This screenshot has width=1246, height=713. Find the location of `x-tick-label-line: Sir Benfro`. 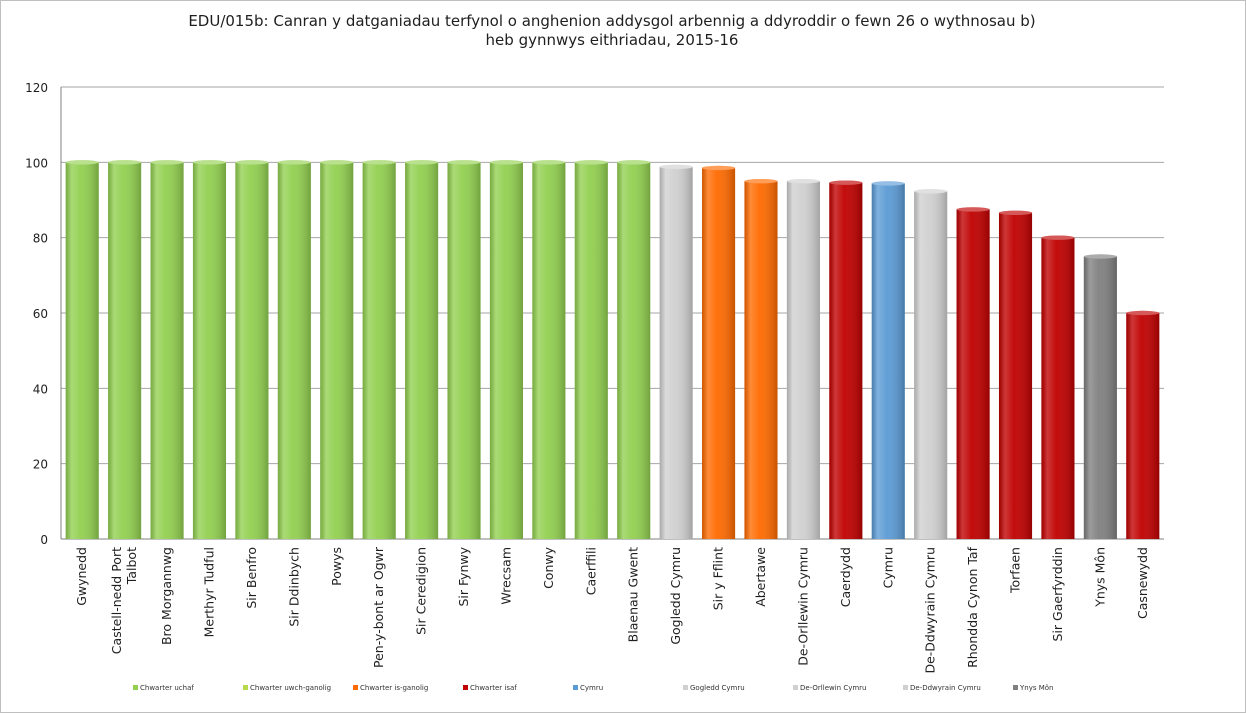

x-tick-label-line: Sir Benfro is located at coordinates (251, 578).